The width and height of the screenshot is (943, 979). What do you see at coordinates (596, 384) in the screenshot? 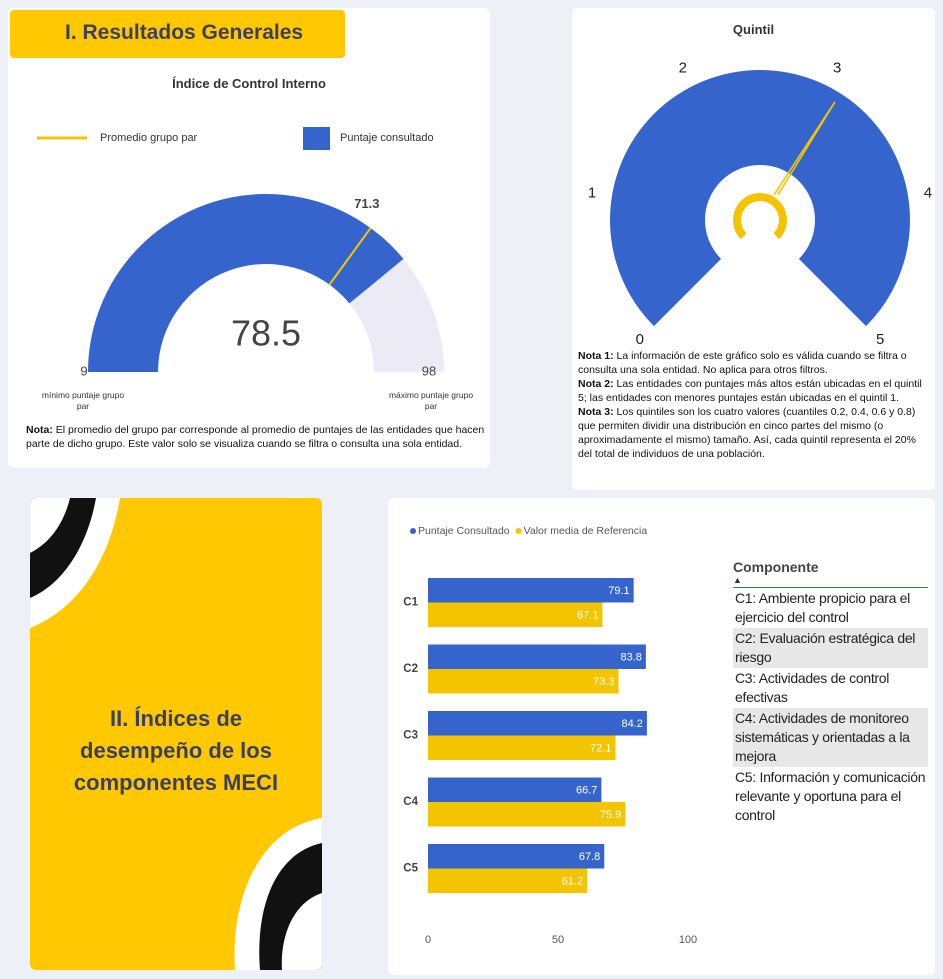
I see `note-label: Nota 2:` at bounding box center [596, 384].